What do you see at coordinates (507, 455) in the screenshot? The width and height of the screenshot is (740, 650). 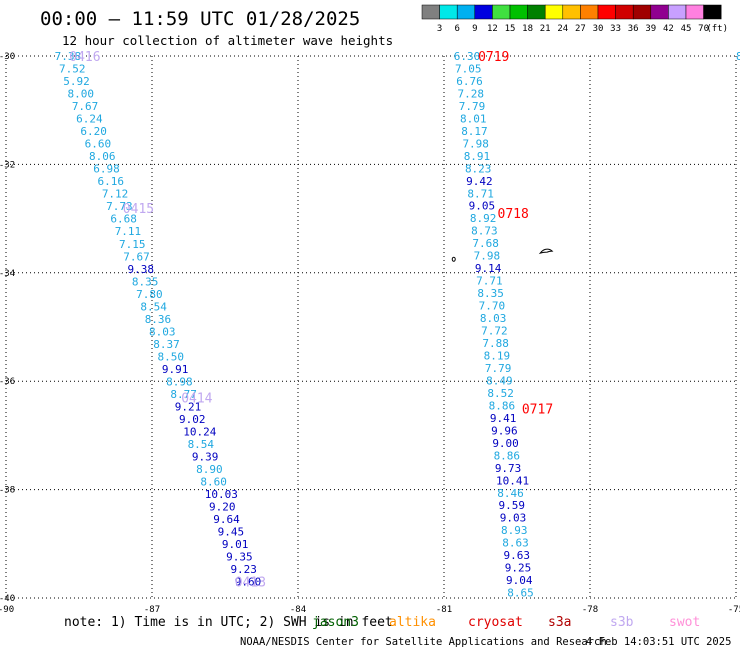 I see `wave-height-label: 8.86` at bounding box center [507, 455].